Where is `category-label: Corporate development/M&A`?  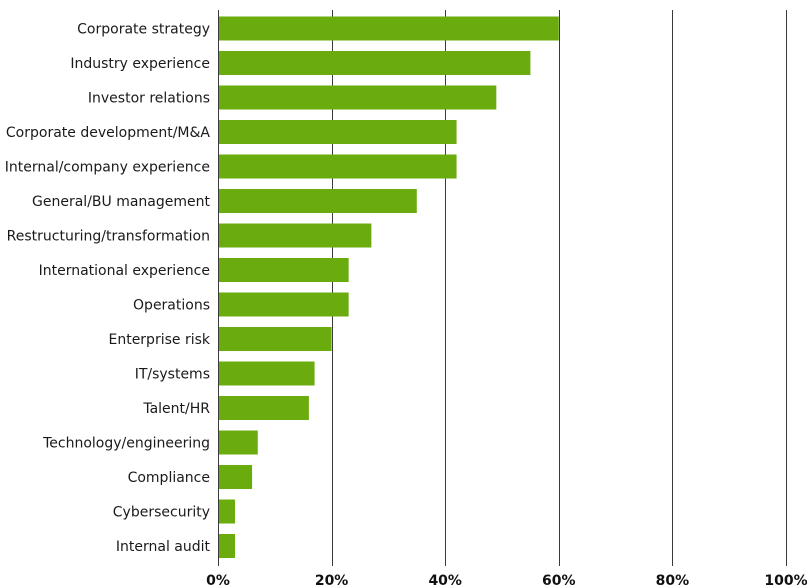
category-label: Corporate development/M&A is located at coordinates (108, 133).